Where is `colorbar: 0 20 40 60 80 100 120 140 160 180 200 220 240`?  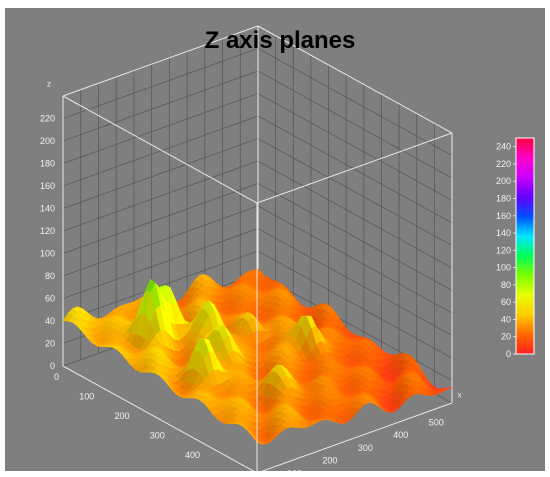 colorbar: 0 20 40 60 80 100 120 140 160 180 200 220 240 is located at coordinates (515, 248).